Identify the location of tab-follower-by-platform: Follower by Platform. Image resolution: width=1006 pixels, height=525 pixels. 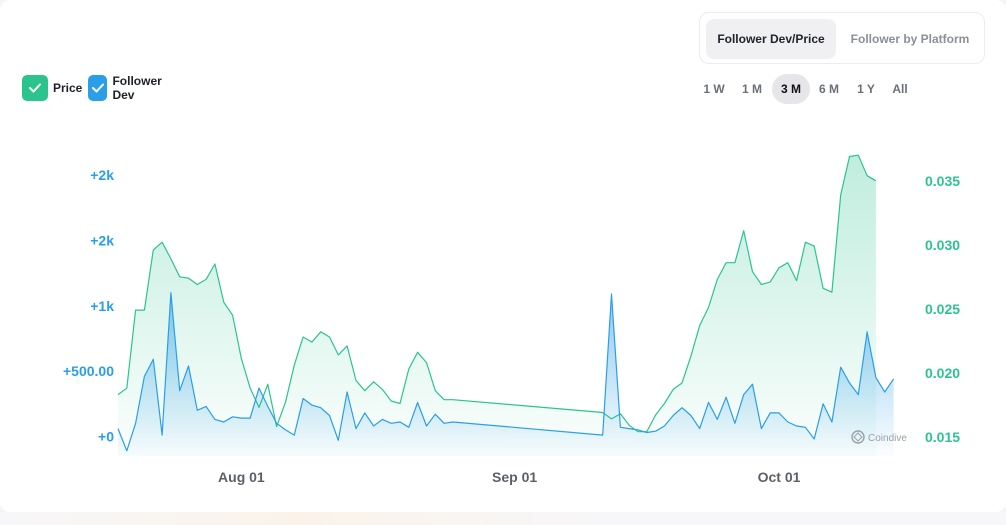
(910, 39).